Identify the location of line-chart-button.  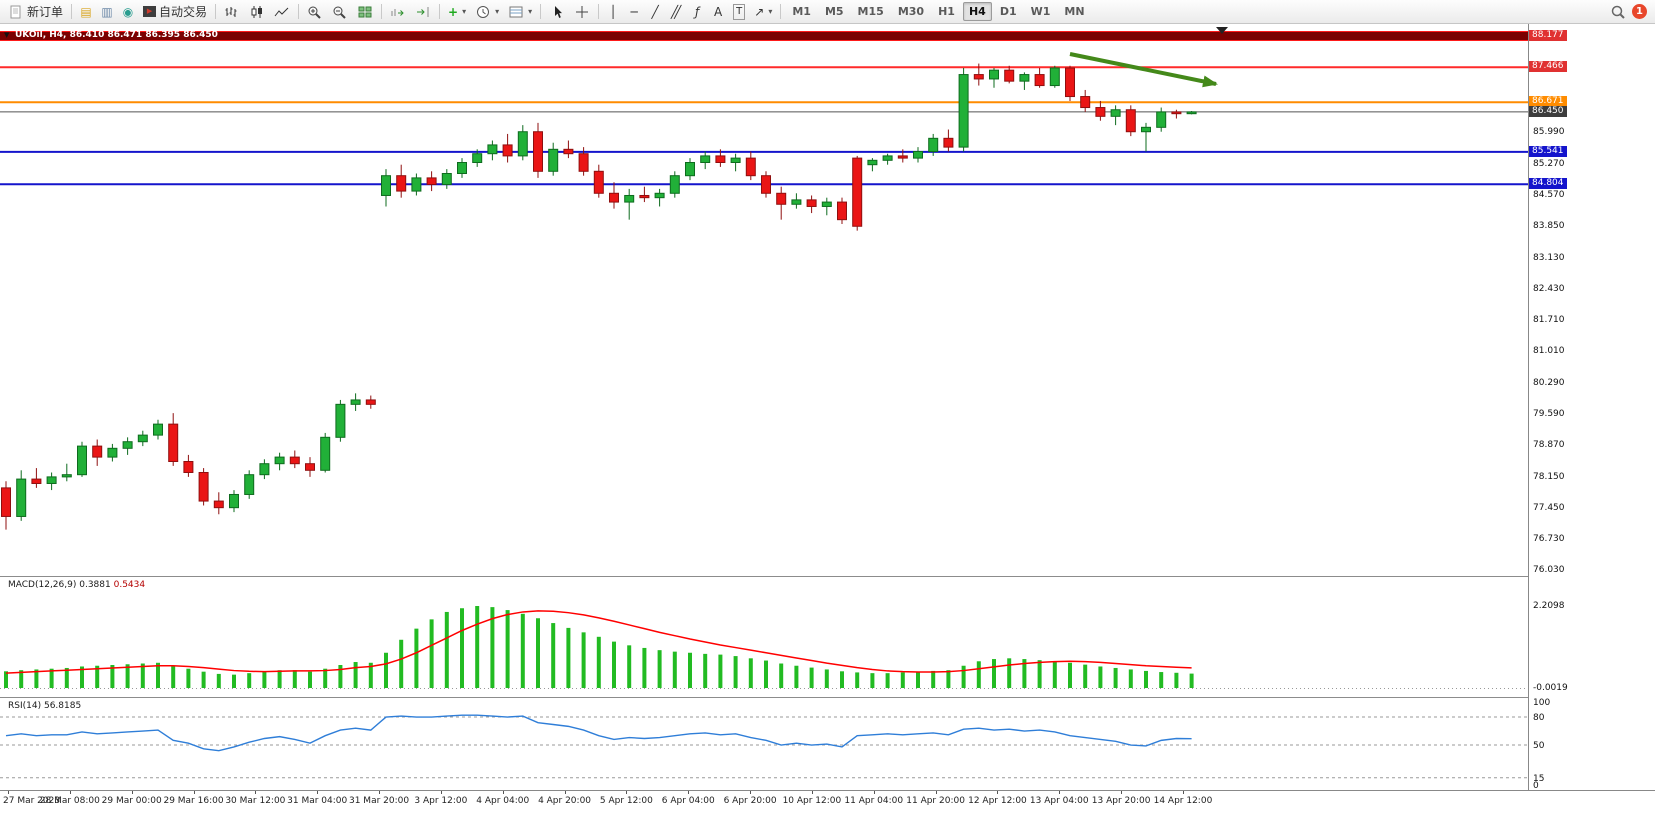
(282, 12).